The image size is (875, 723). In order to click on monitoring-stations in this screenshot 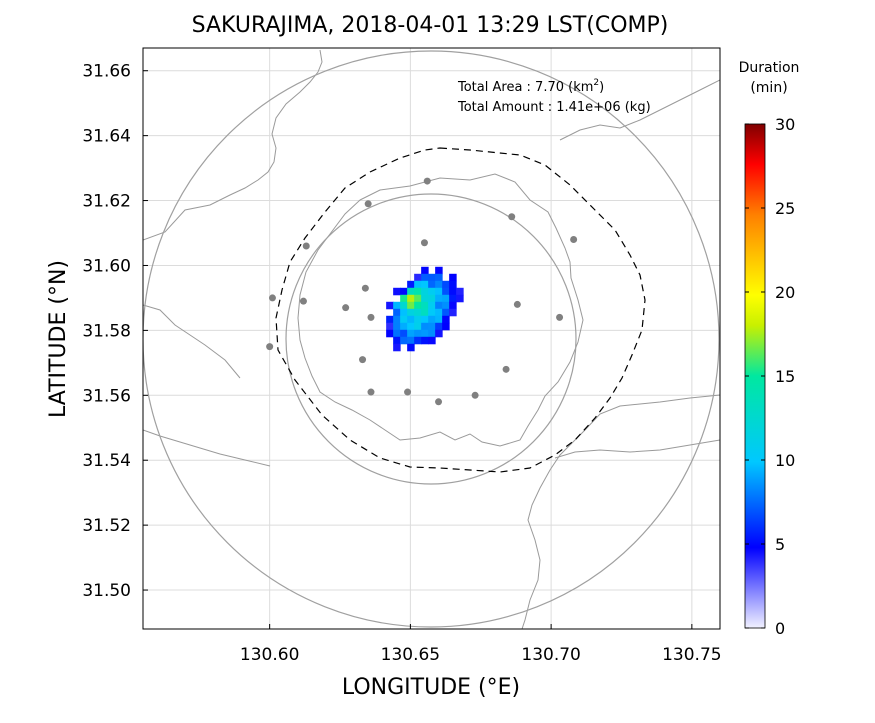, I will do `click(422, 291)`.